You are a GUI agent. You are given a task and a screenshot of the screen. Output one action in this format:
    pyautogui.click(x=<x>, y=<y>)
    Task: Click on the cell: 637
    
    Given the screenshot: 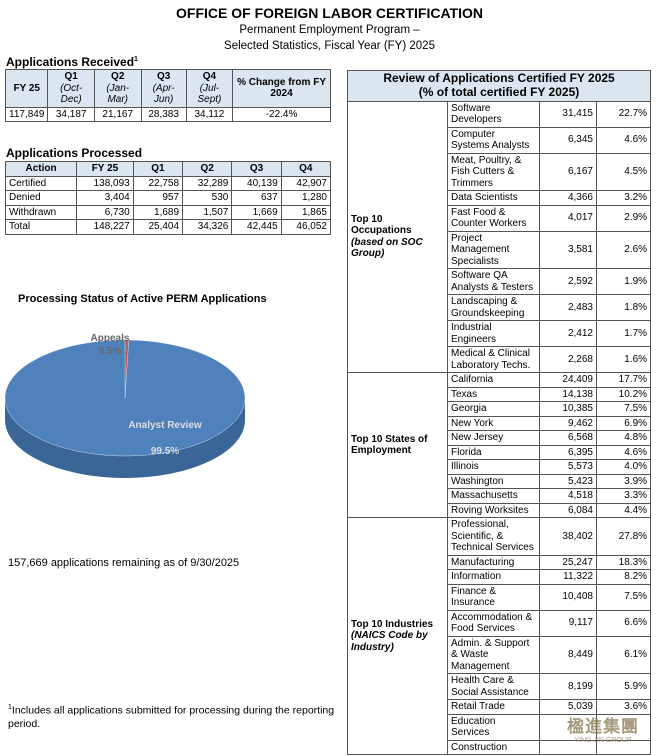 What is the action you would take?
    pyautogui.click(x=256, y=198)
    